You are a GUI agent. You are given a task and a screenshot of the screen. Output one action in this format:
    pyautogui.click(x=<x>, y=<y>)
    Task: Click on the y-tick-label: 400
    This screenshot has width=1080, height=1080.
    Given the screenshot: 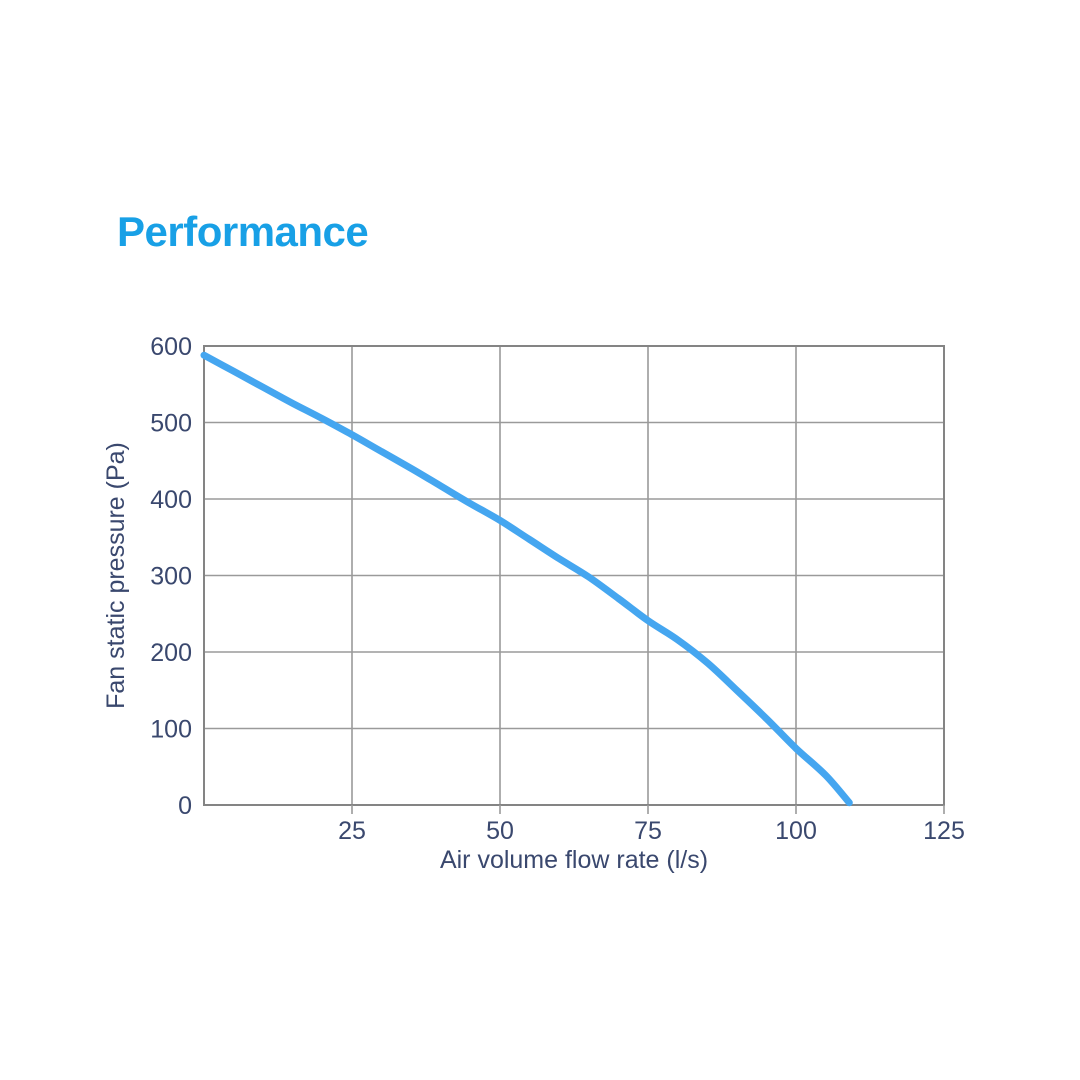 What is the action you would take?
    pyautogui.click(x=171, y=500)
    